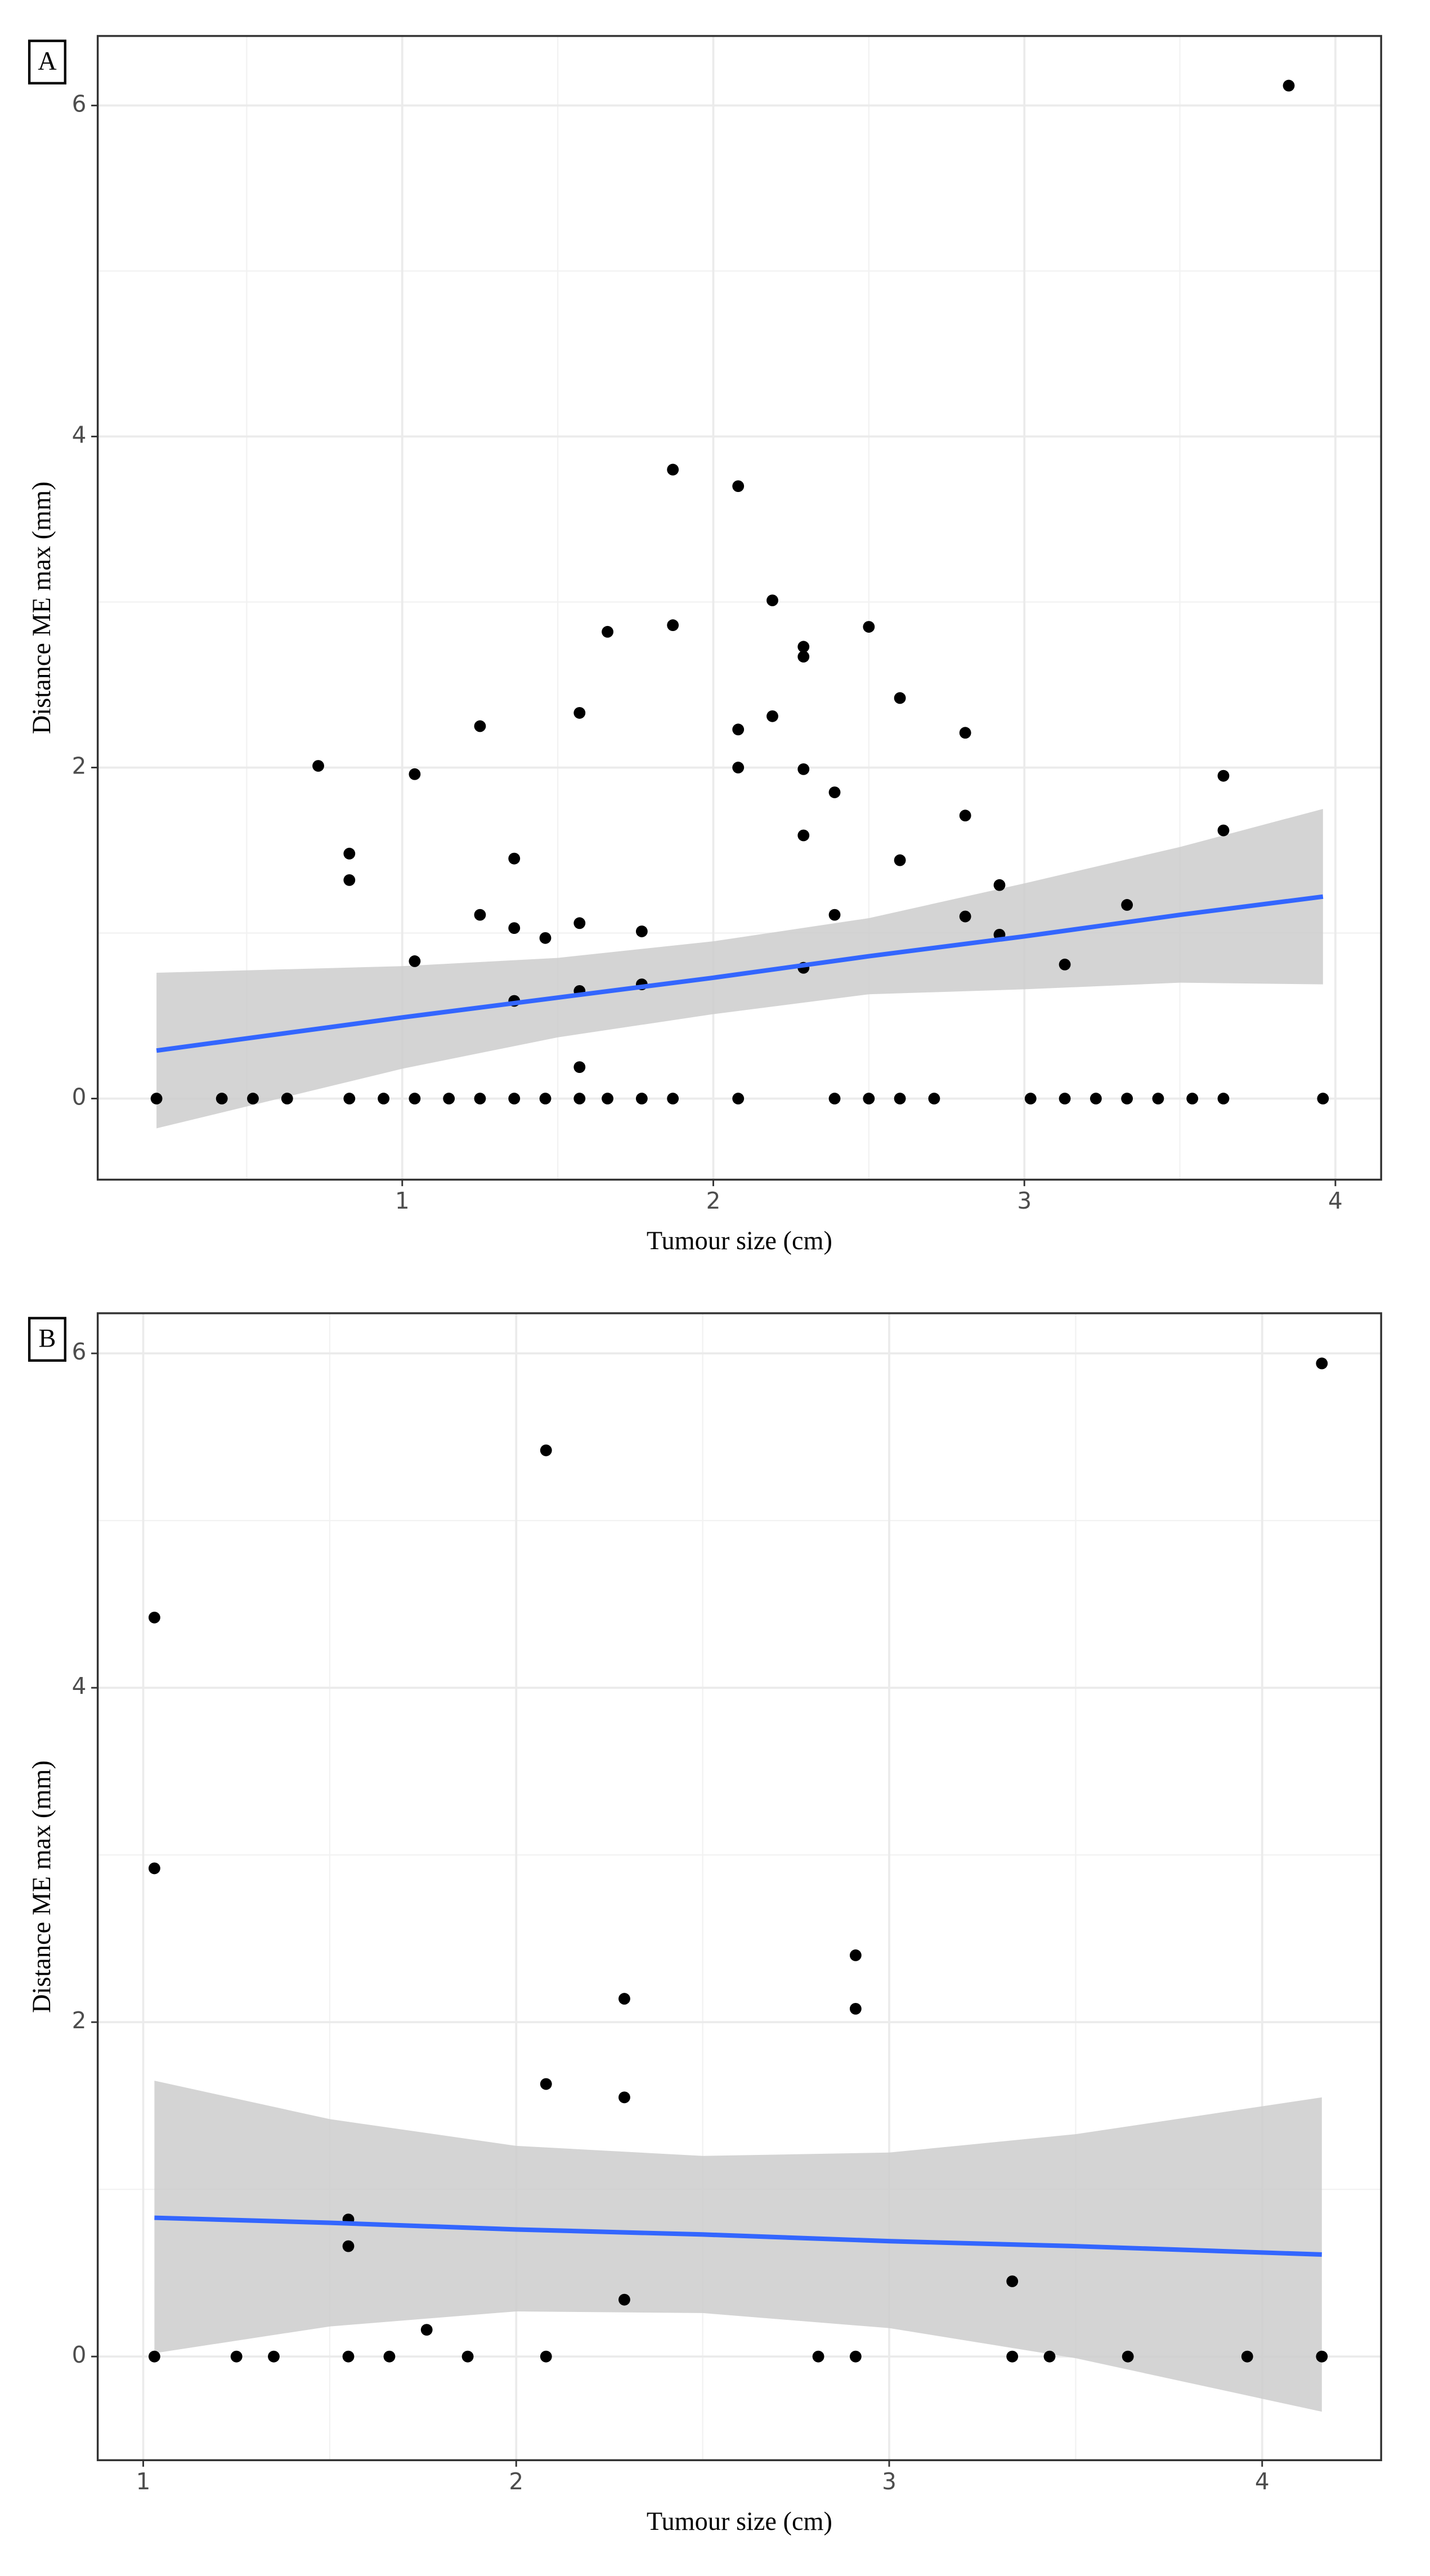 This screenshot has height=2576, width=1430. What do you see at coordinates (143, 2481) in the screenshot?
I see `x-tick-label: 1` at bounding box center [143, 2481].